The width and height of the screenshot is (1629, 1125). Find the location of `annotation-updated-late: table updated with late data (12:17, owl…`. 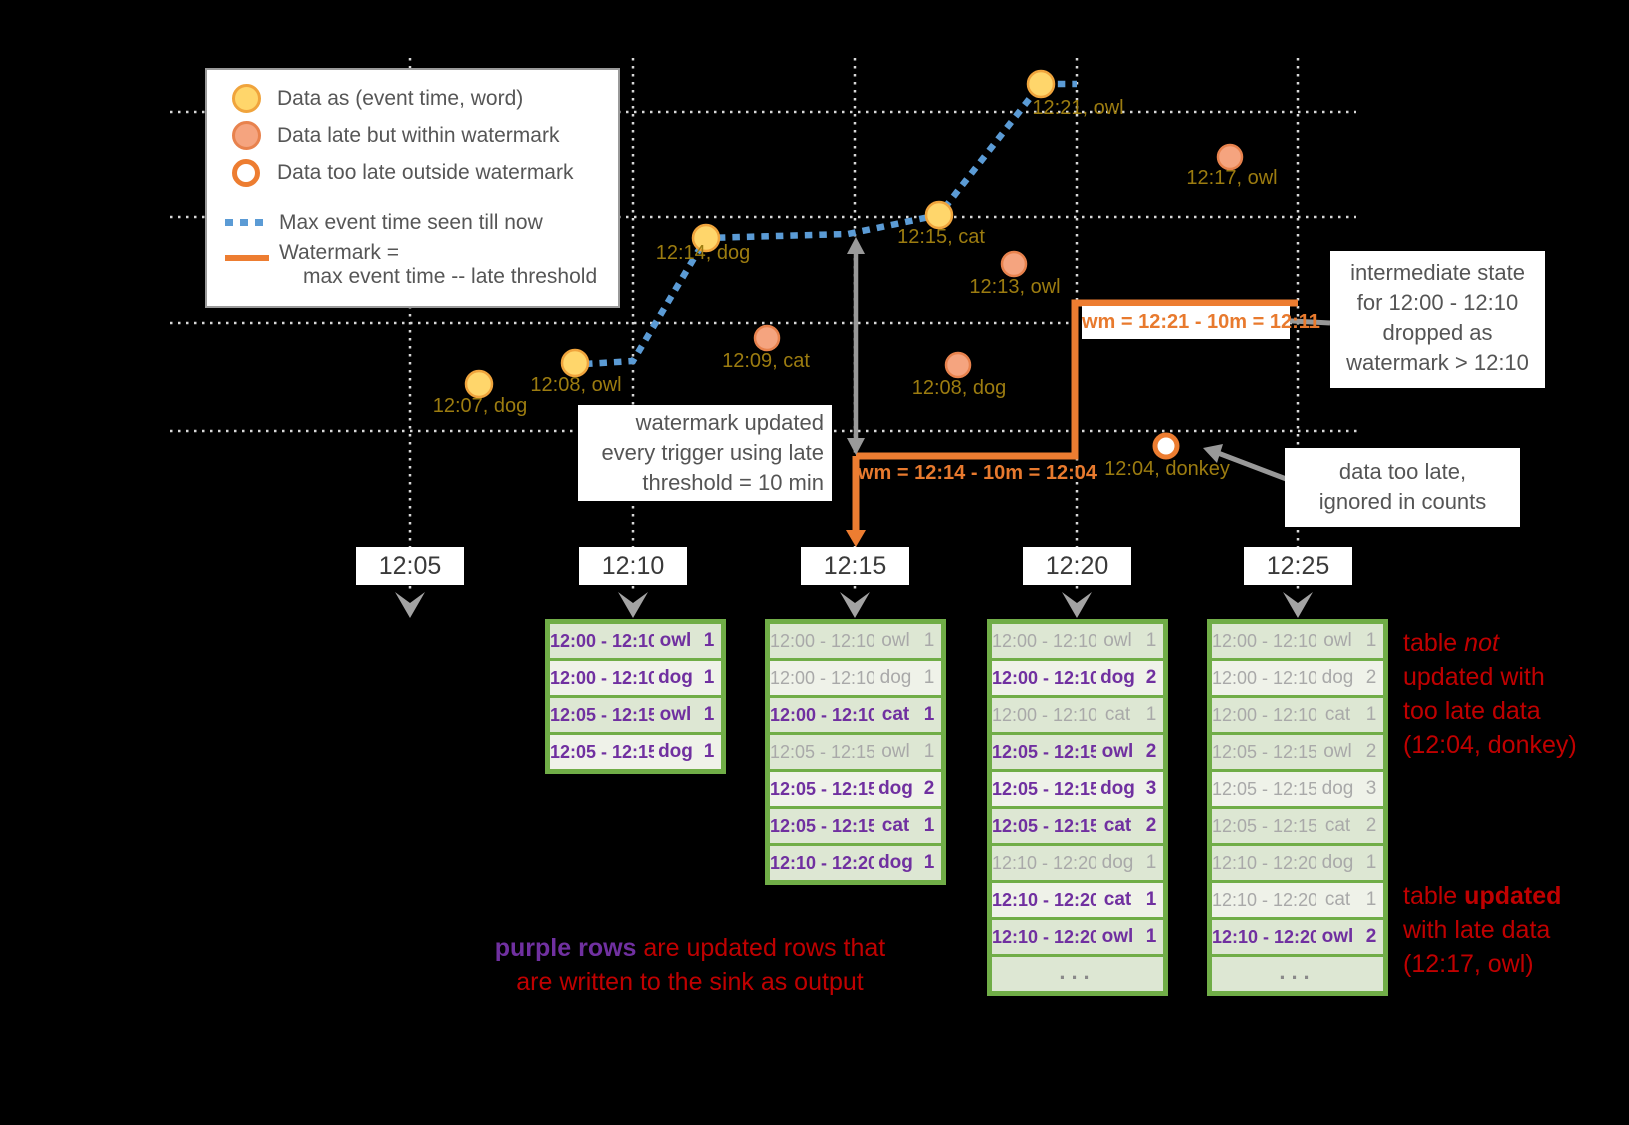

annotation-updated-late: table updated with late data (12:17, owl… is located at coordinates (1482, 930).